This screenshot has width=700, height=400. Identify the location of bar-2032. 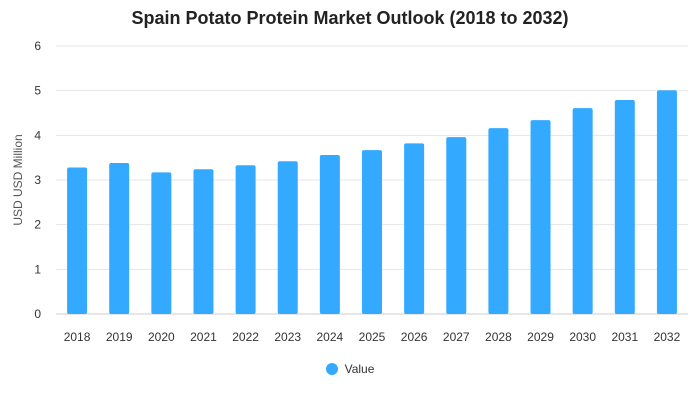
(666, 202).